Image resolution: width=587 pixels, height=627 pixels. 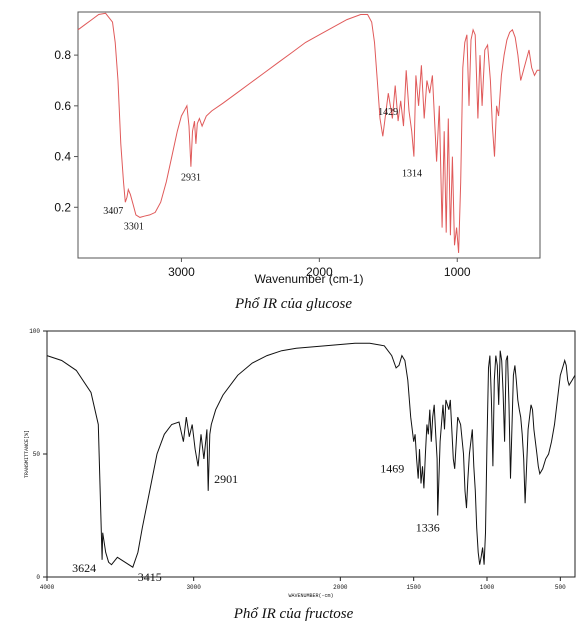 I want to click on peak-label: 1314, so click(x=412, y=174).